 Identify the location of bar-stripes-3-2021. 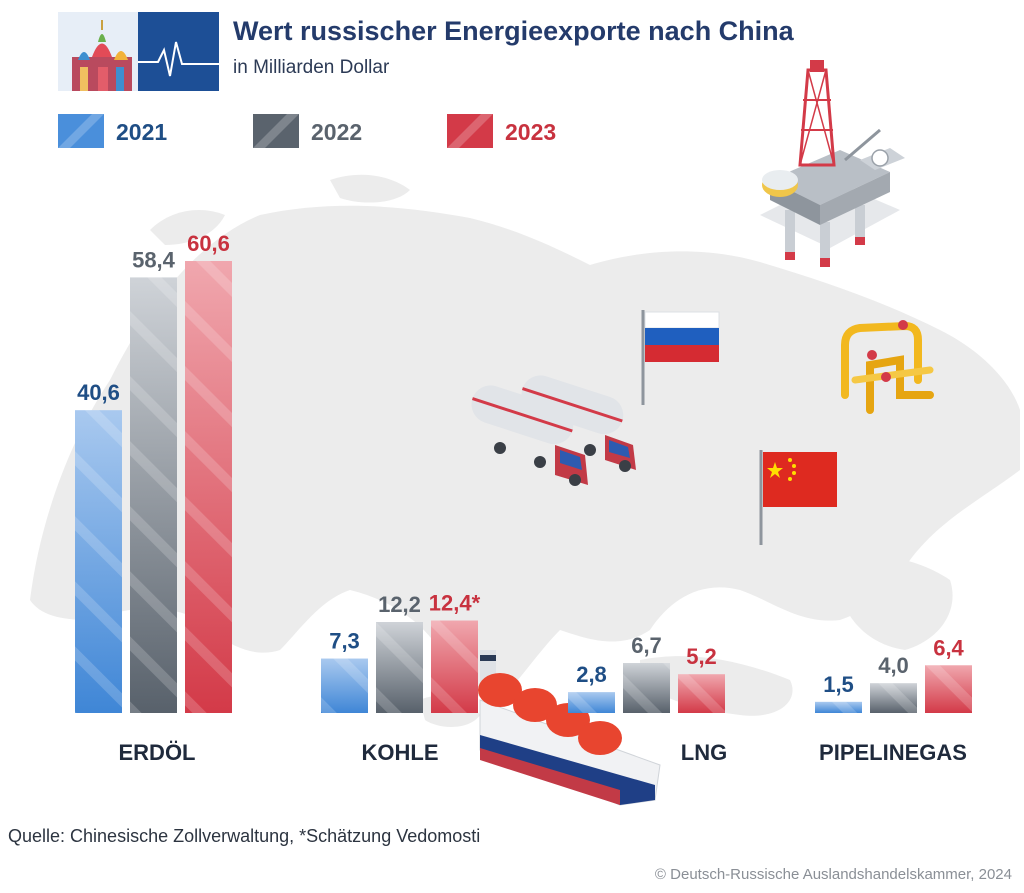
(838, 707).